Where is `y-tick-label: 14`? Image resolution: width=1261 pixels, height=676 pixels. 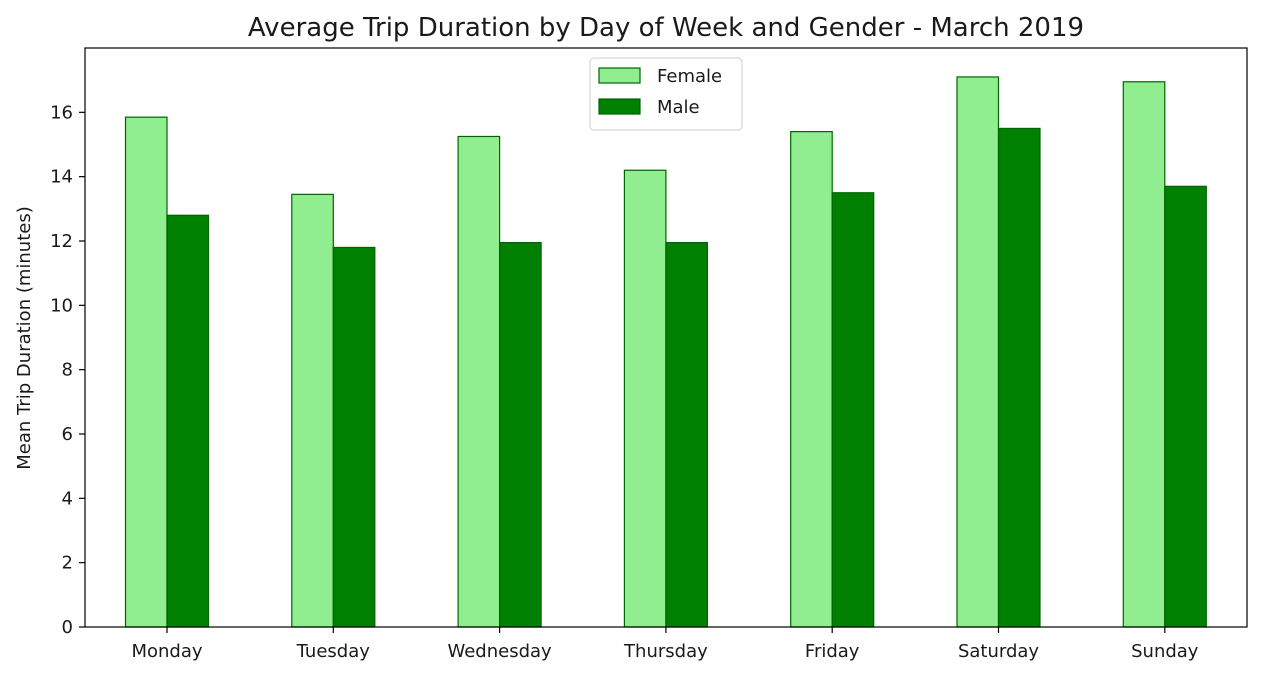 y-tick-label: 14 is located at coordinates (61, 177).